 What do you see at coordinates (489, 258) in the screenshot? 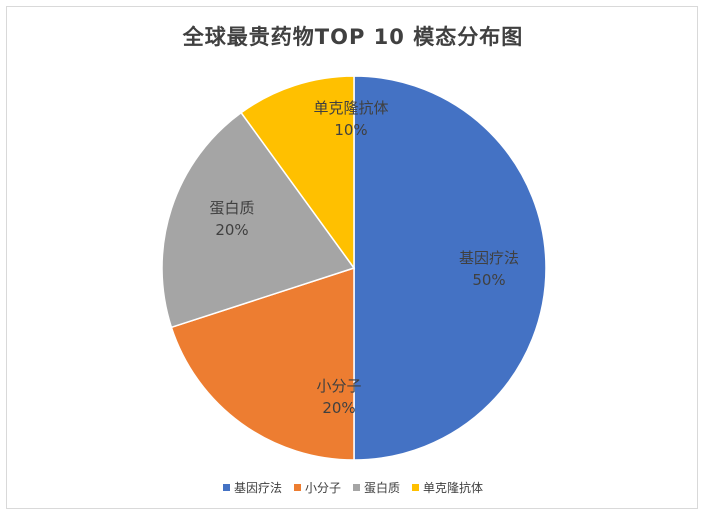
I see `slice-label-1: 基因疗法` at bounding box center [489, 258].